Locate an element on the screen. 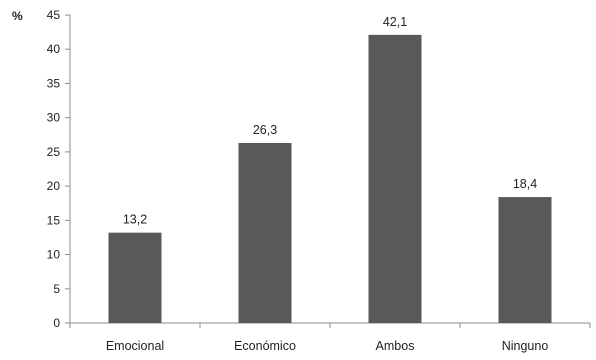  y-tick-label: 5 is located at coordinates (56, 289).